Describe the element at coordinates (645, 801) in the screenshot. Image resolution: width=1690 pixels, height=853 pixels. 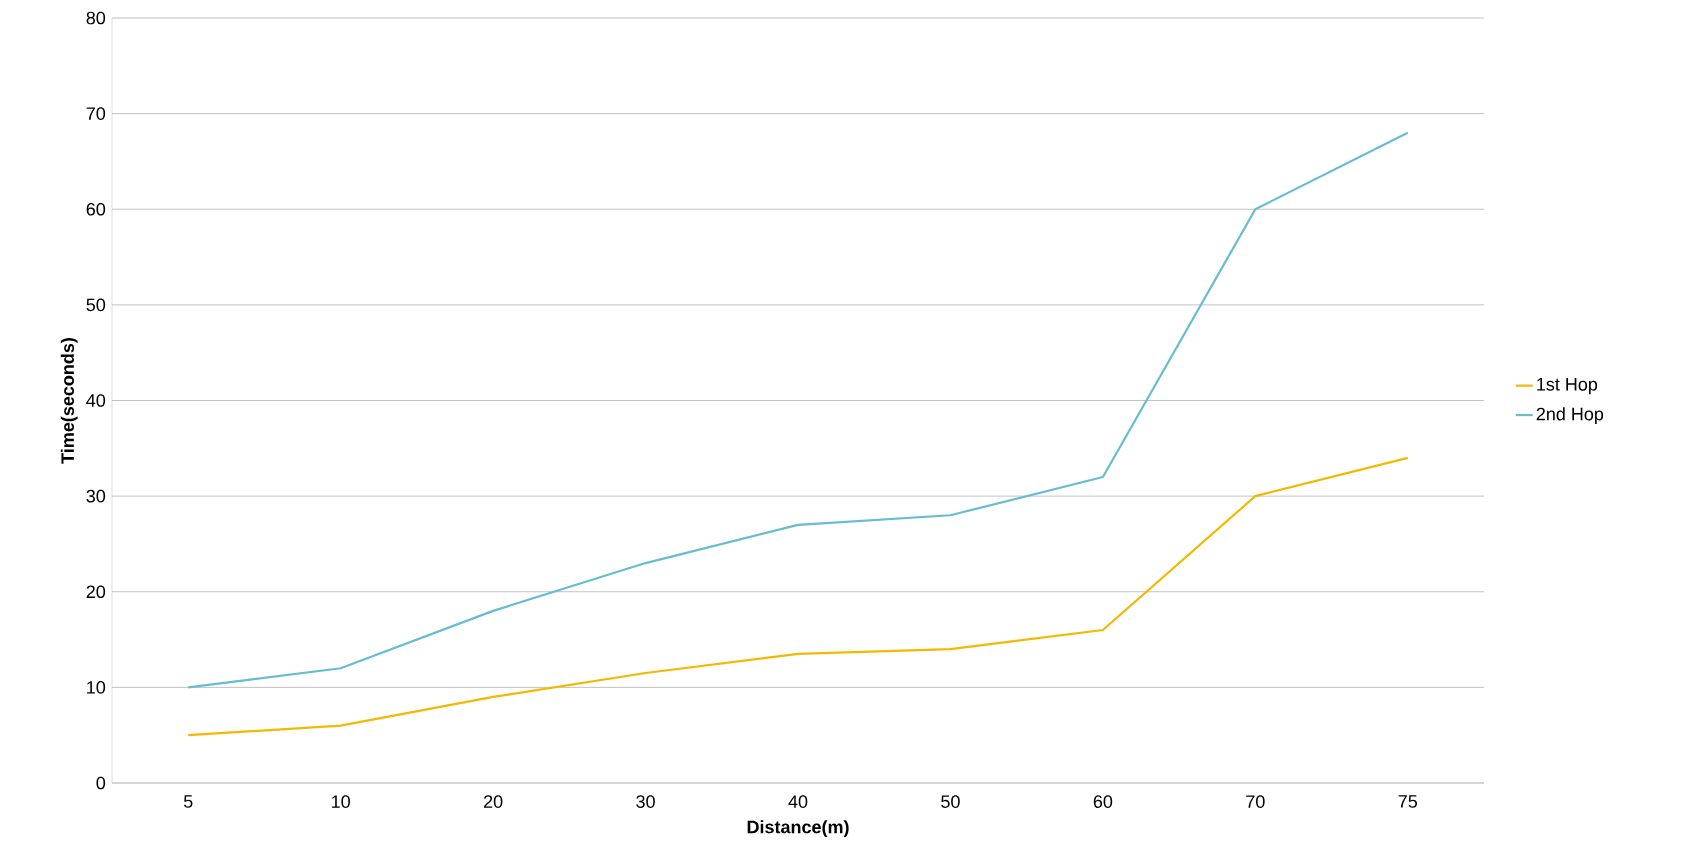
I see `x-tick-label: 30` at that location.